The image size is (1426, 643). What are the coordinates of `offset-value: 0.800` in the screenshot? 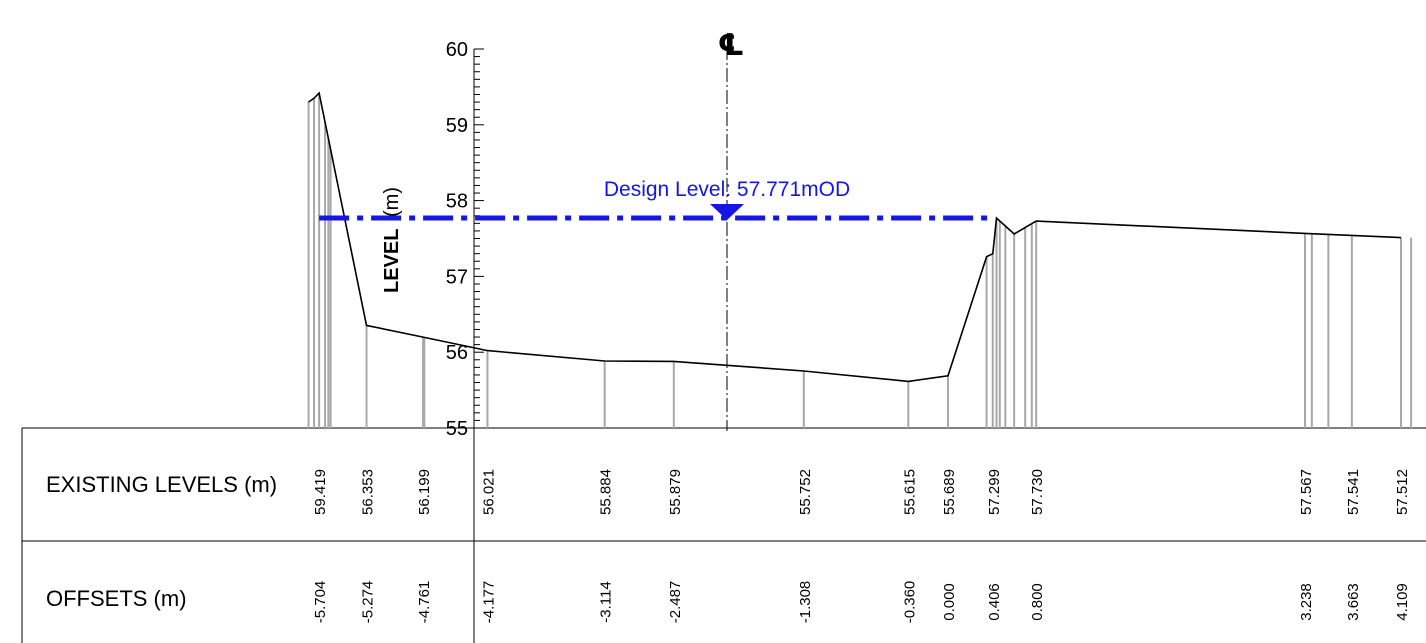 It's located at (1037, 602).